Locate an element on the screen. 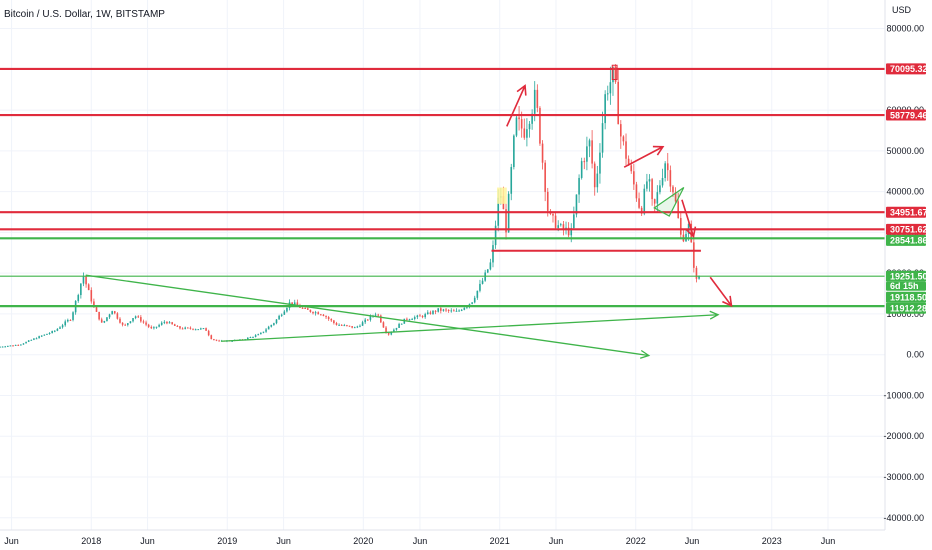  countdown-badge is located at coordinates (906, 286).